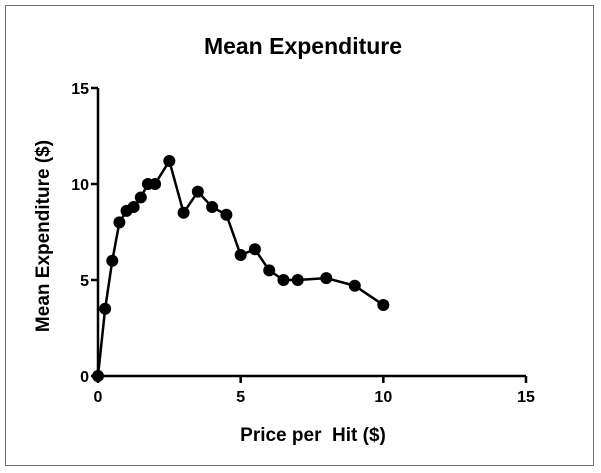  Describe the element at coordinates (240, 397) in the screenshot. I see `x-tick-label: 5` at that location.